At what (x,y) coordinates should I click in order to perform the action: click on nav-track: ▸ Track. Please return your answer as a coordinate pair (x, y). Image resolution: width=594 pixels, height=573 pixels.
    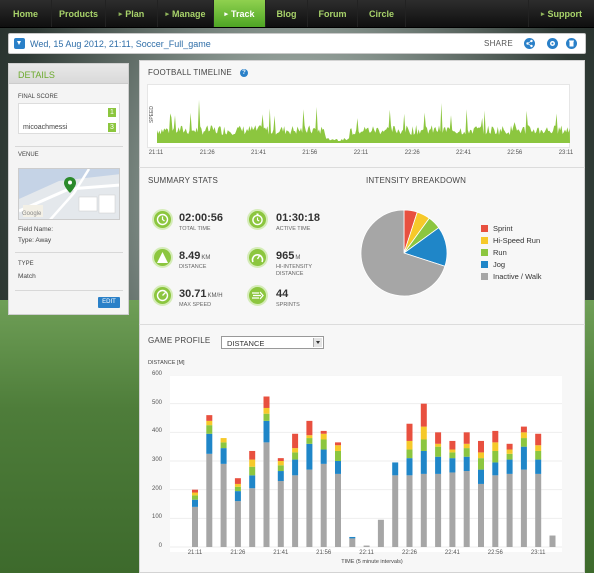
    Looking at the image, I should click on (240, 13).